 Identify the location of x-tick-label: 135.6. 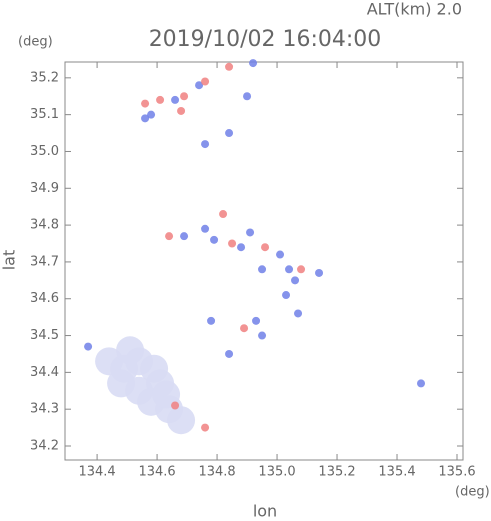
(456, 472).